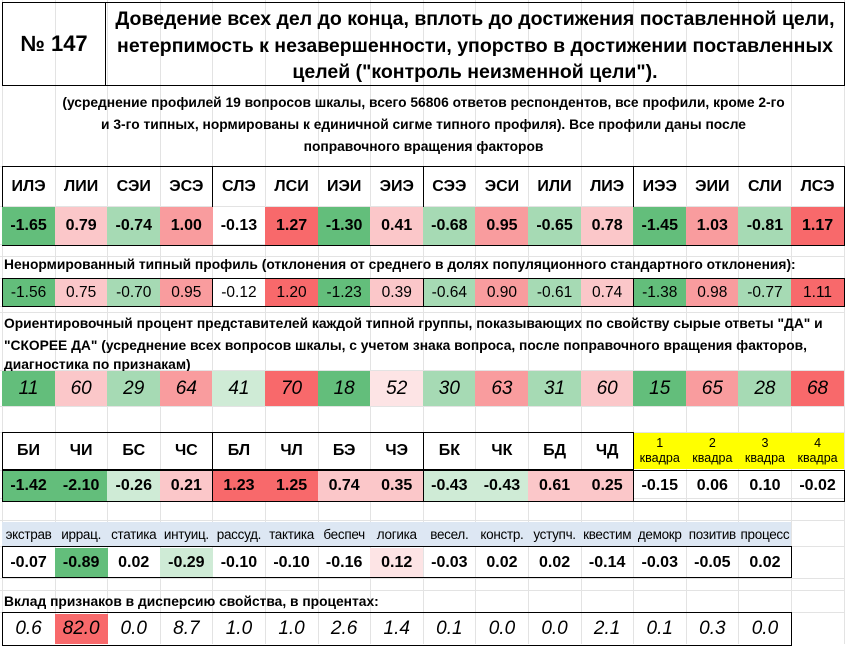 The height and width of the screenshot is (646, 845). Describe the element at coordinates (291, 186) in the screenshot. I see `type-header-cell: ЛСИ` at that location.